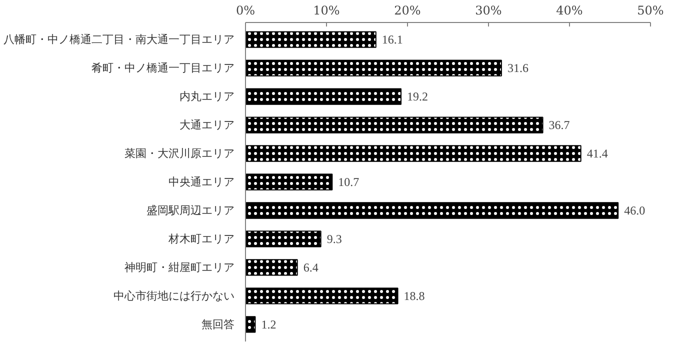 Image resolution: width=690 pixels, height=353 pixels. I want to click on data-label: 16.1, so click(392, 39).